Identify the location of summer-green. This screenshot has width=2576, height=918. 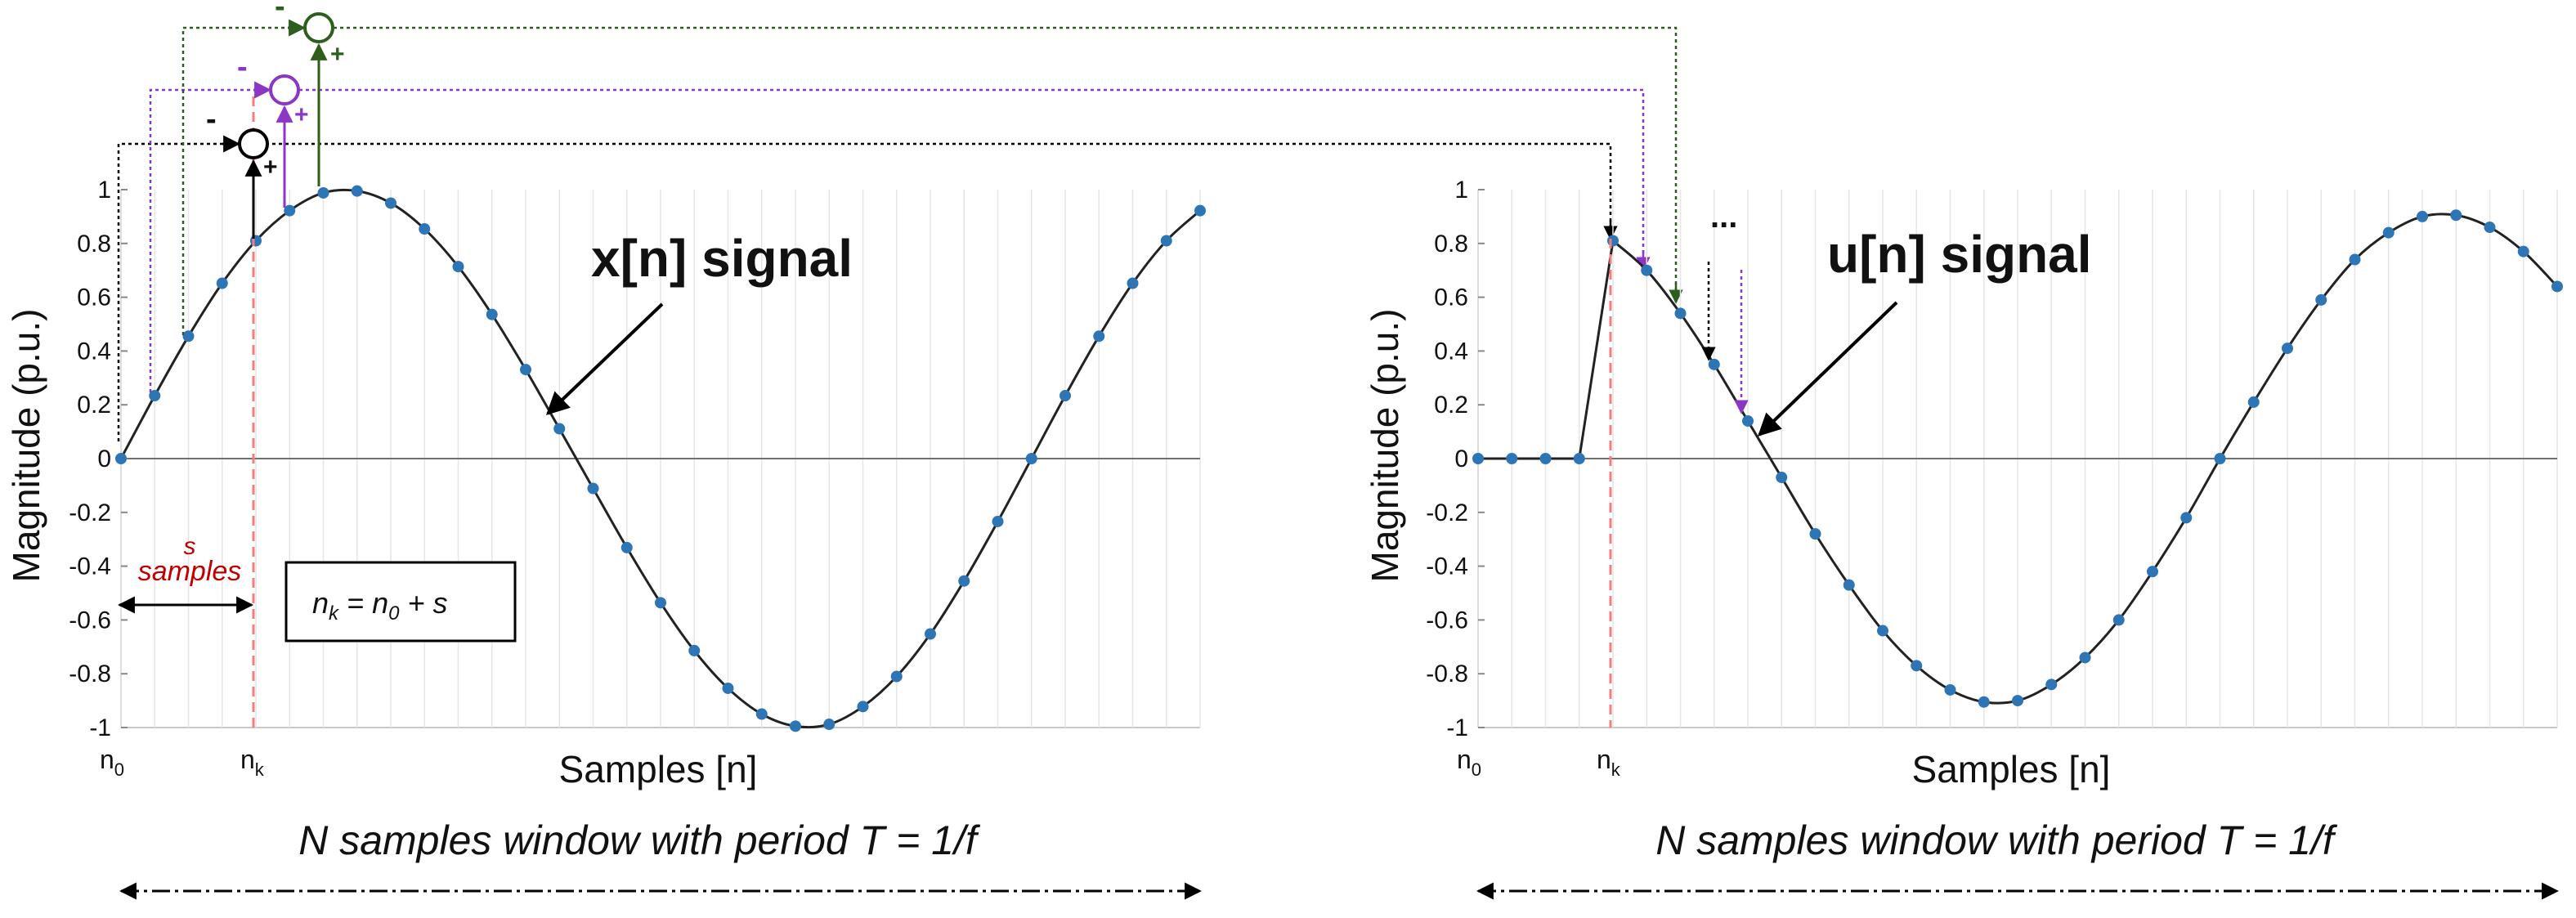
(319, 27).